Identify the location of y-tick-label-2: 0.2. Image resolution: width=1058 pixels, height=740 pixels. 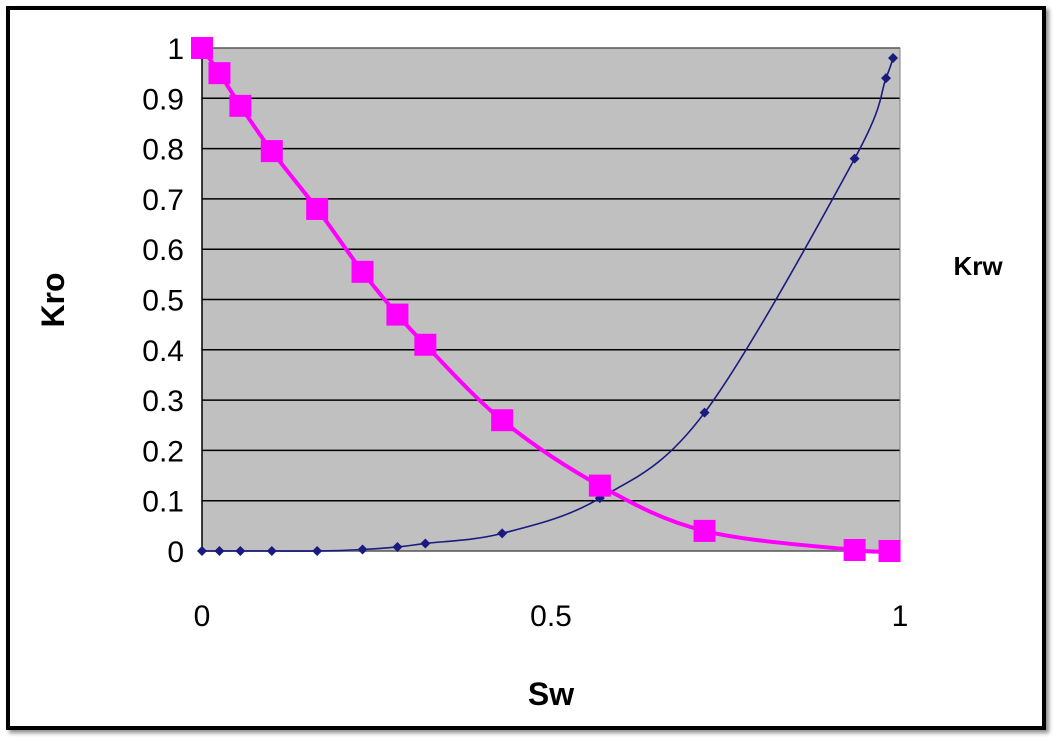
(163, 451).